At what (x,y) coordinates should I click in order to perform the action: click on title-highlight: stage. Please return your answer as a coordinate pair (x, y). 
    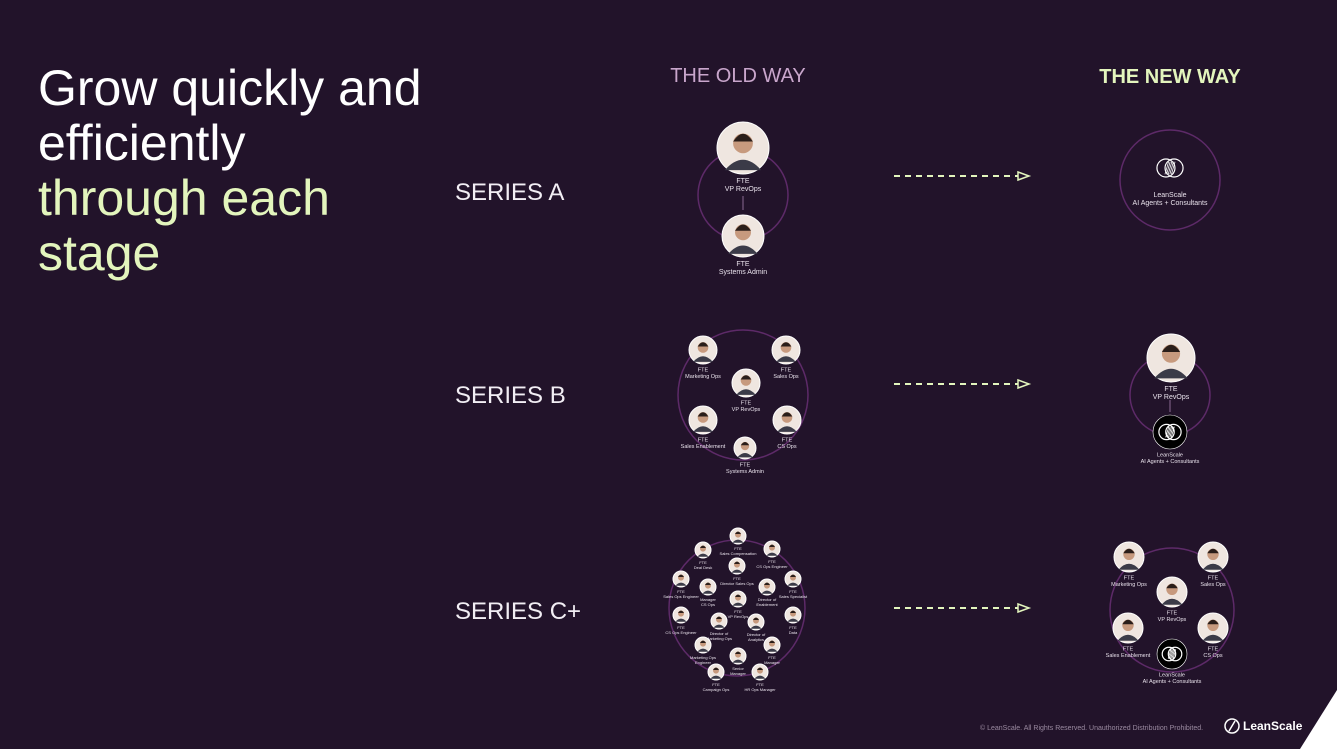
    Looking at the image, I should click on (99, 253).